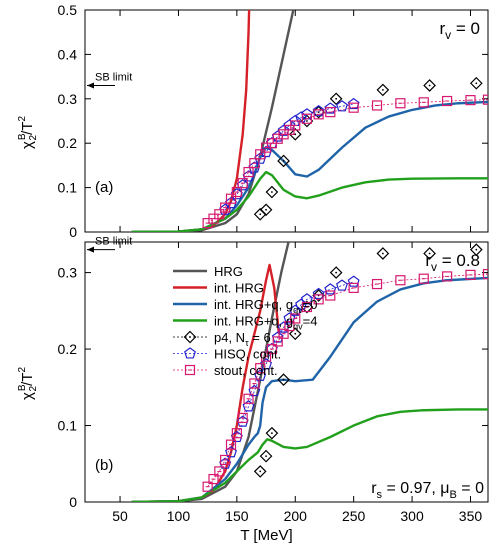 The image size is (500, 558). I want to click on sb-limit-label: SB limit, so click(113, 77).